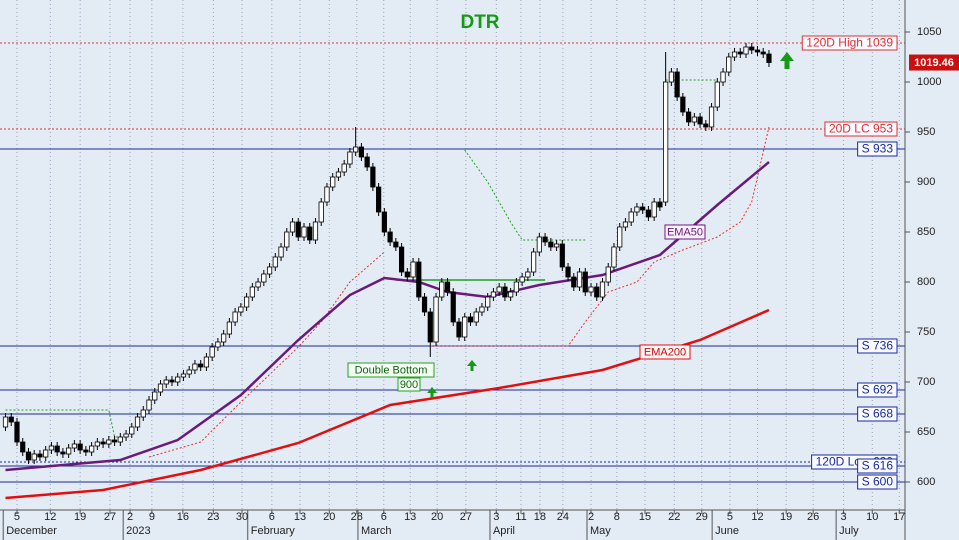 The image size is (959, 540). I want to click on x-tick-label: 9, so click(152, 517).